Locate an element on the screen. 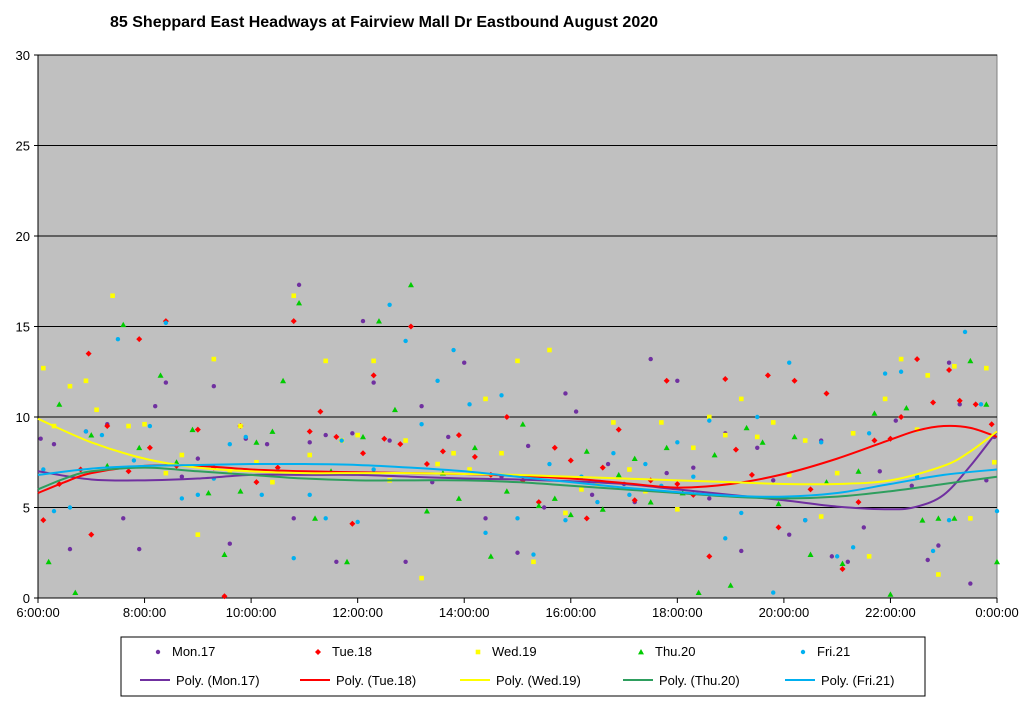 This screenshot has height=704, width=1024. x-tick-label: 6:00:00 is located at coordinates (37, 612).